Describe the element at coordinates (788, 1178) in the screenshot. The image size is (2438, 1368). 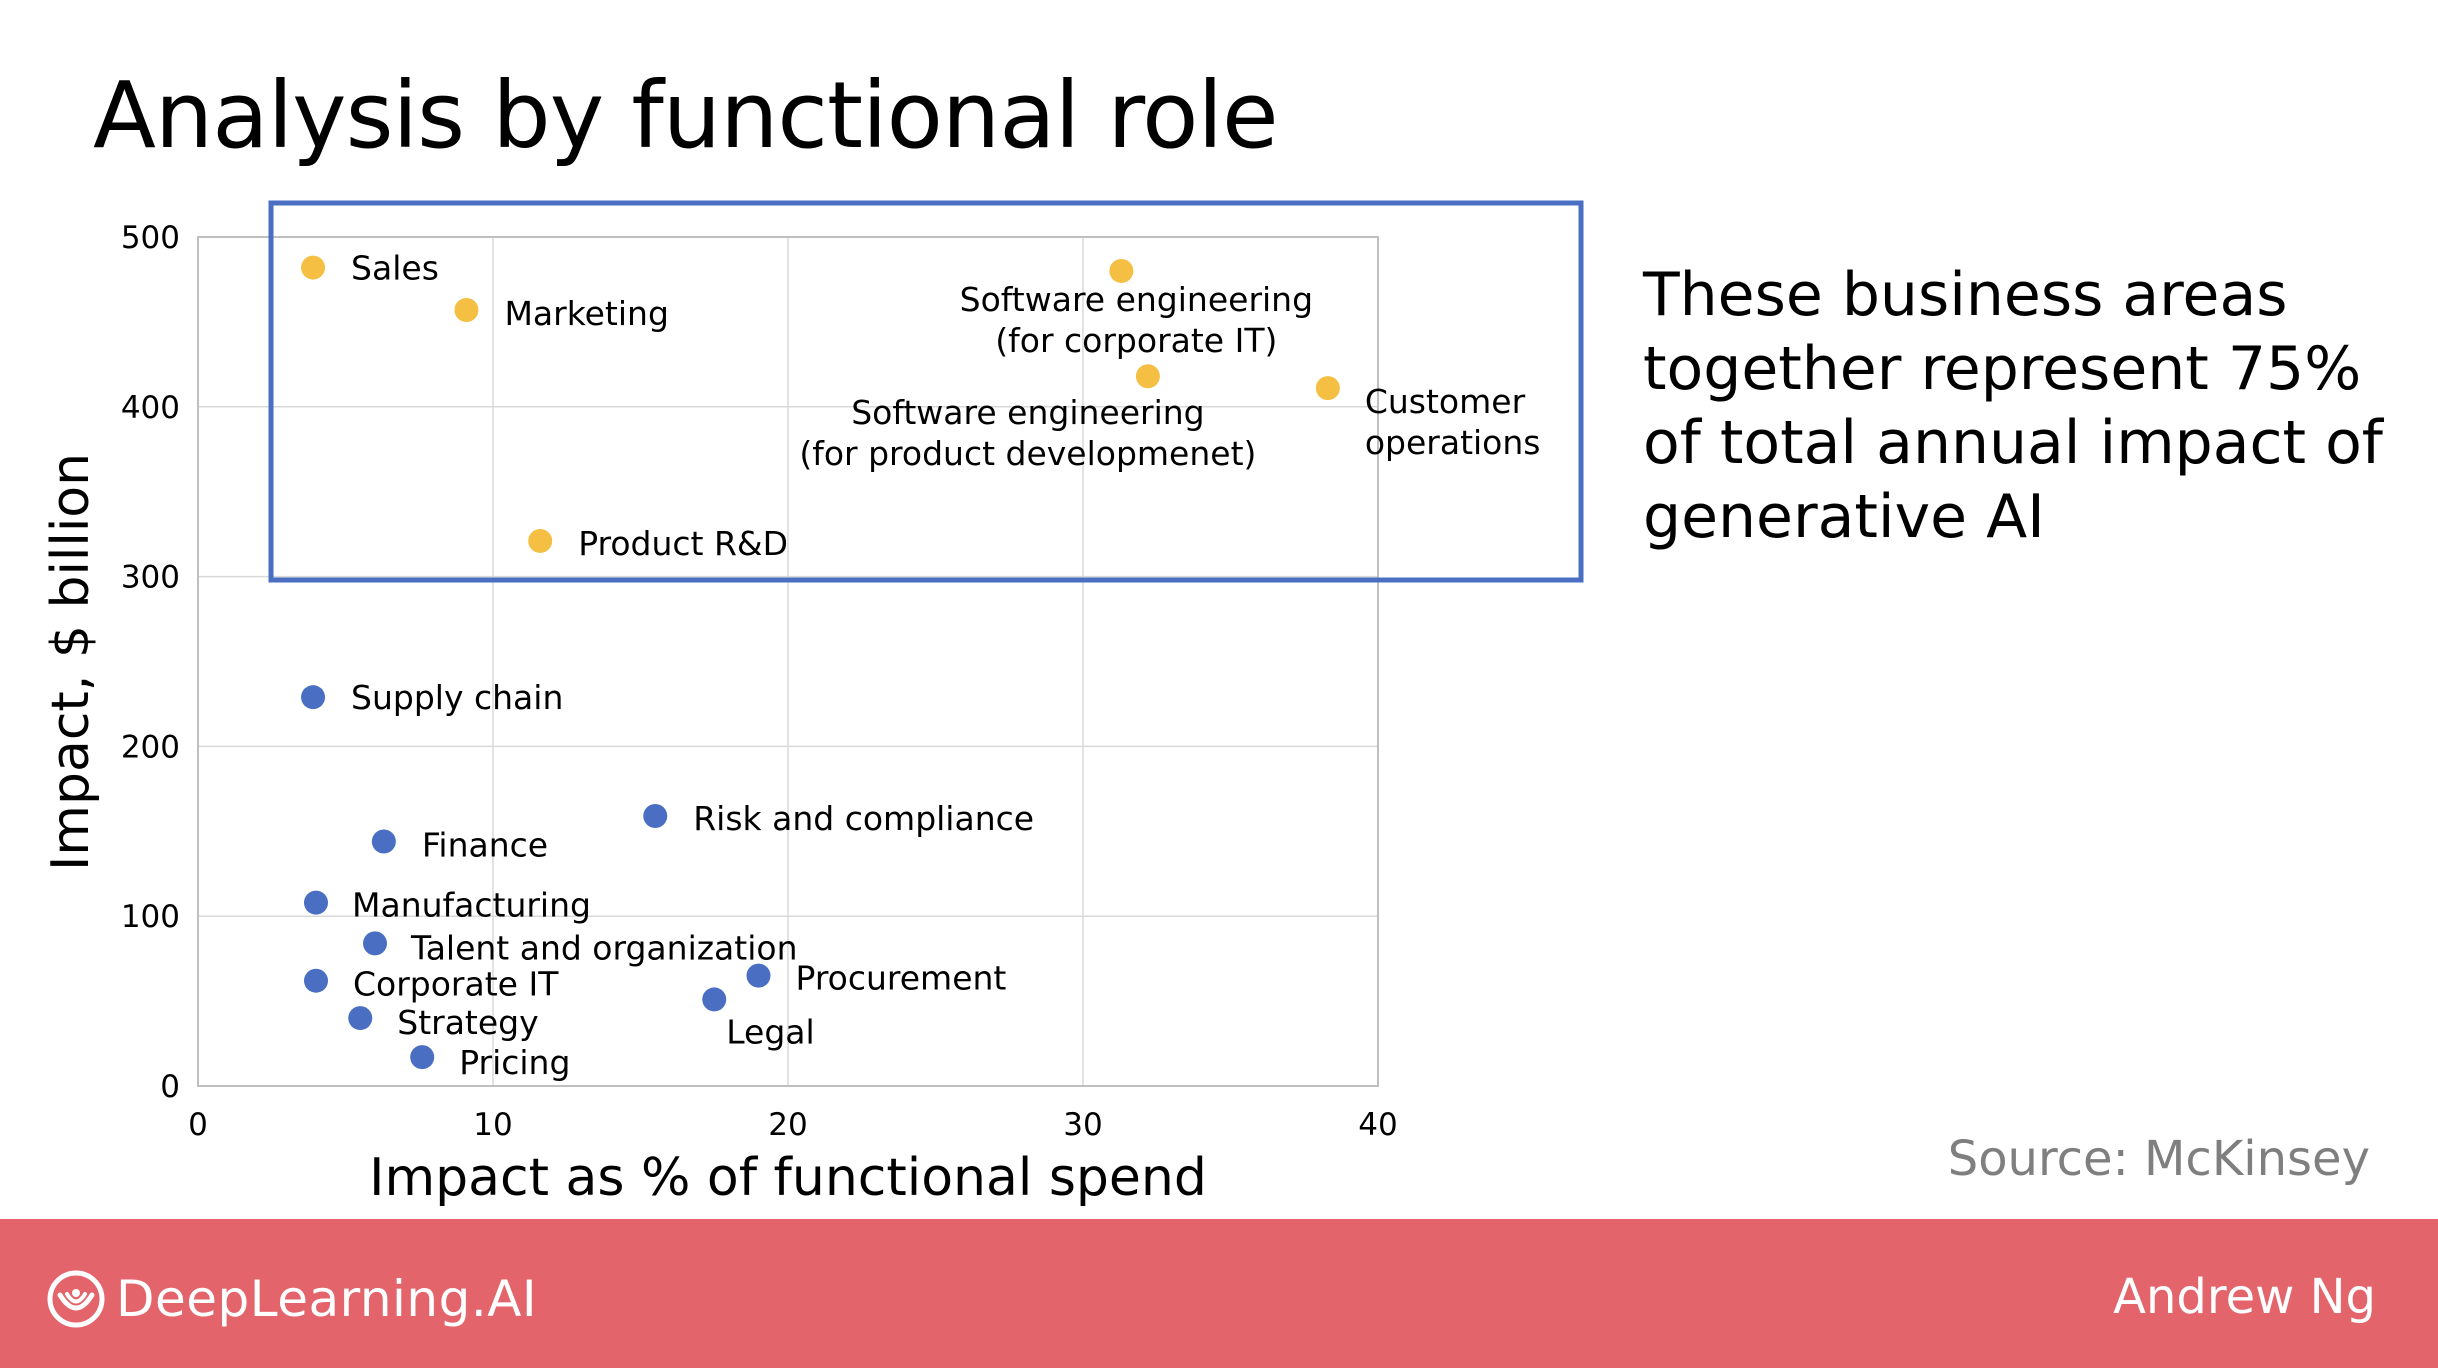
I see `x-axis-title: Impact as % of functional spend` at that location.